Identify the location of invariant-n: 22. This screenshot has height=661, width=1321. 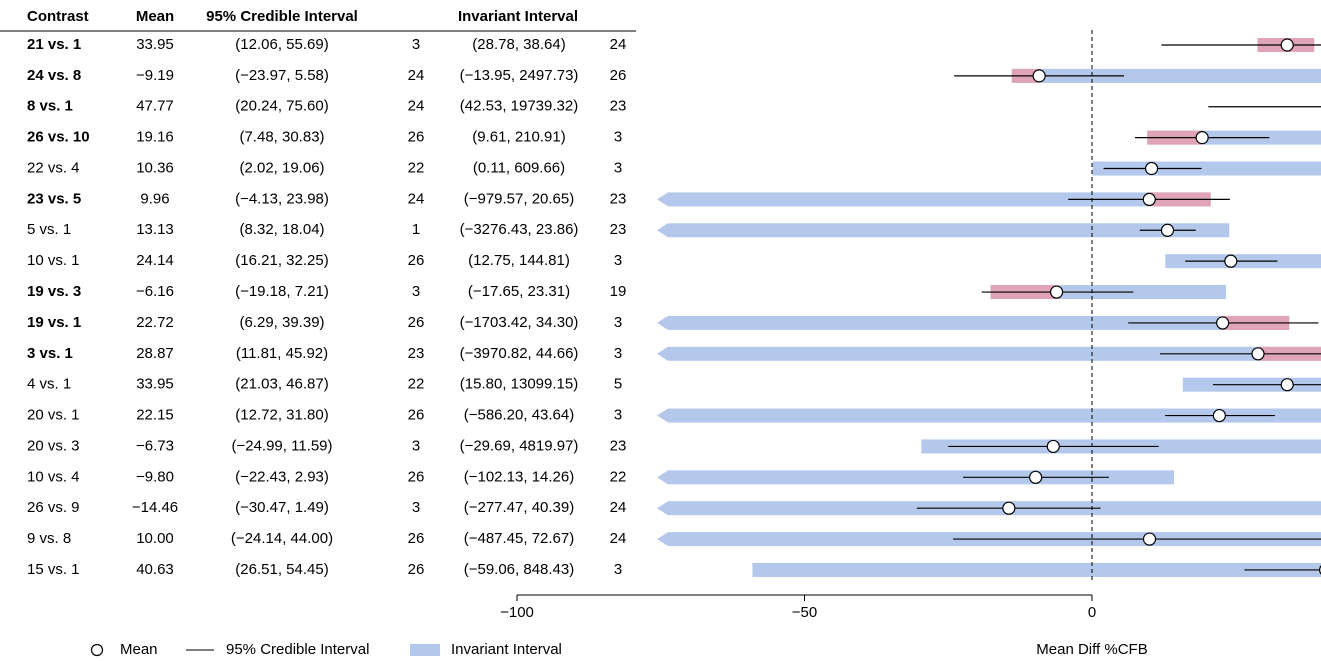
(618, 476).